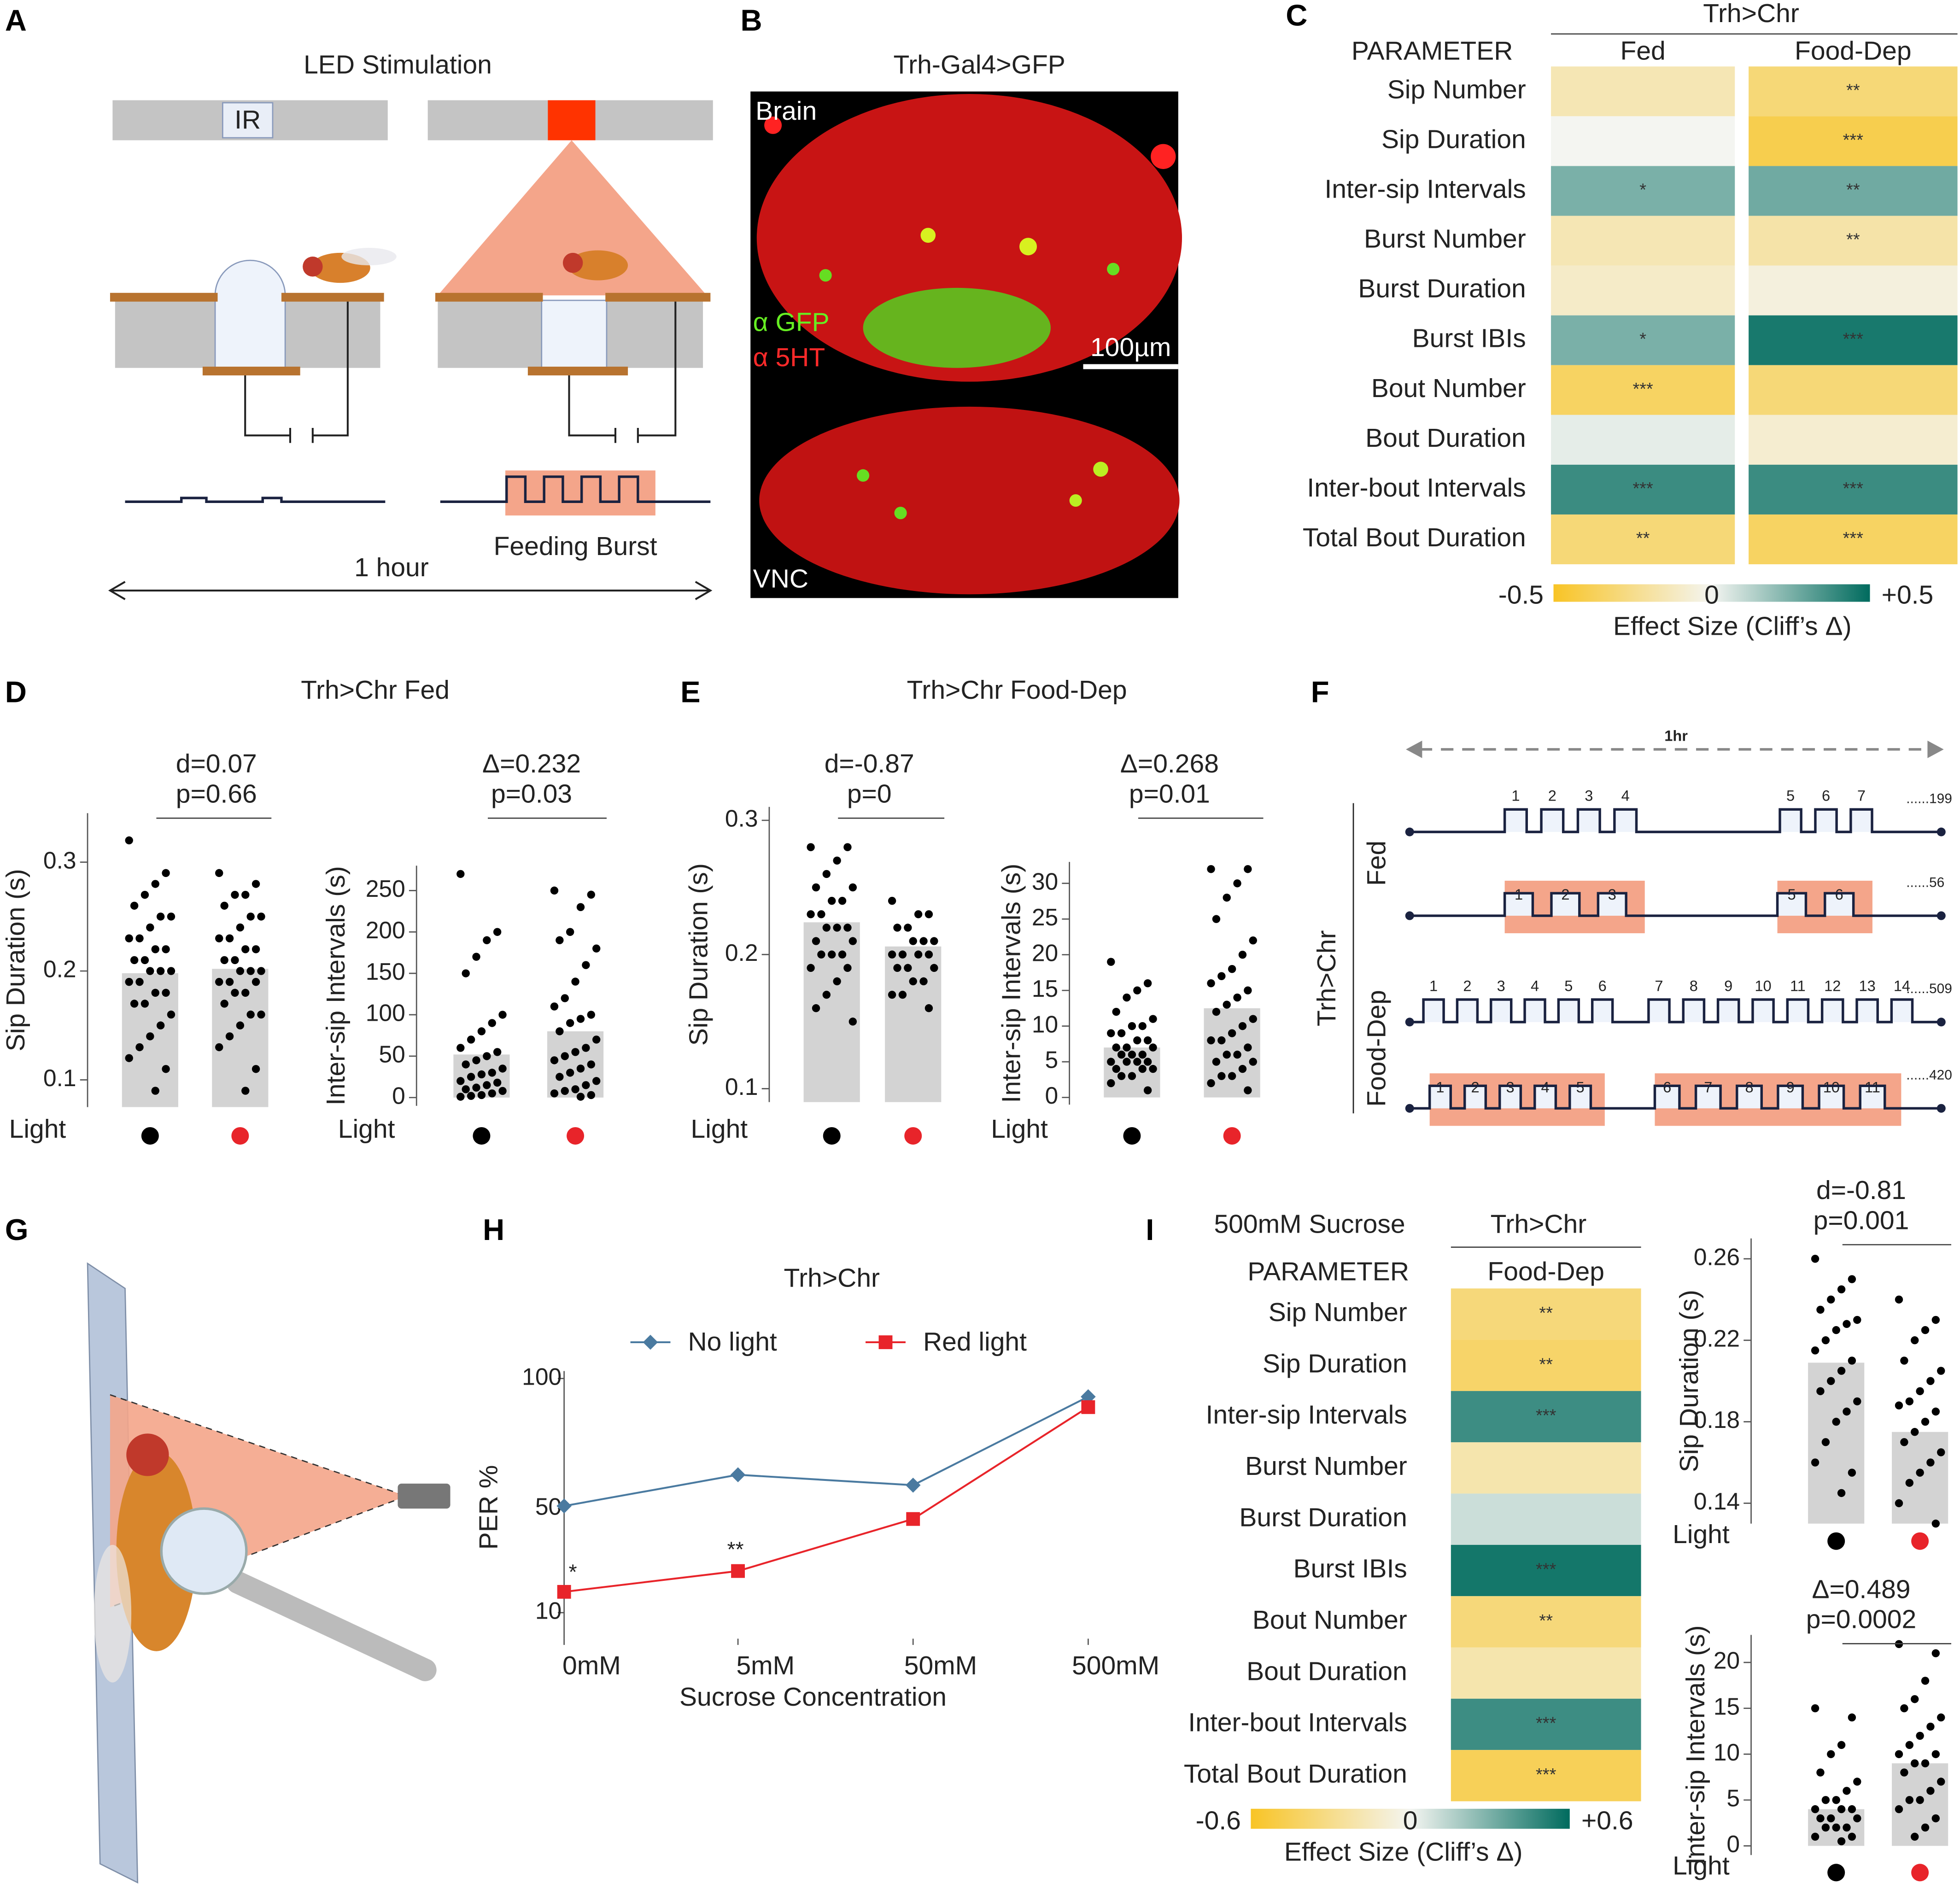  What do you see at coordinates (1417, 488) in the screenshot?
I see `row-label: Inter-bout Intervals` at bounding box center [1417, 488].